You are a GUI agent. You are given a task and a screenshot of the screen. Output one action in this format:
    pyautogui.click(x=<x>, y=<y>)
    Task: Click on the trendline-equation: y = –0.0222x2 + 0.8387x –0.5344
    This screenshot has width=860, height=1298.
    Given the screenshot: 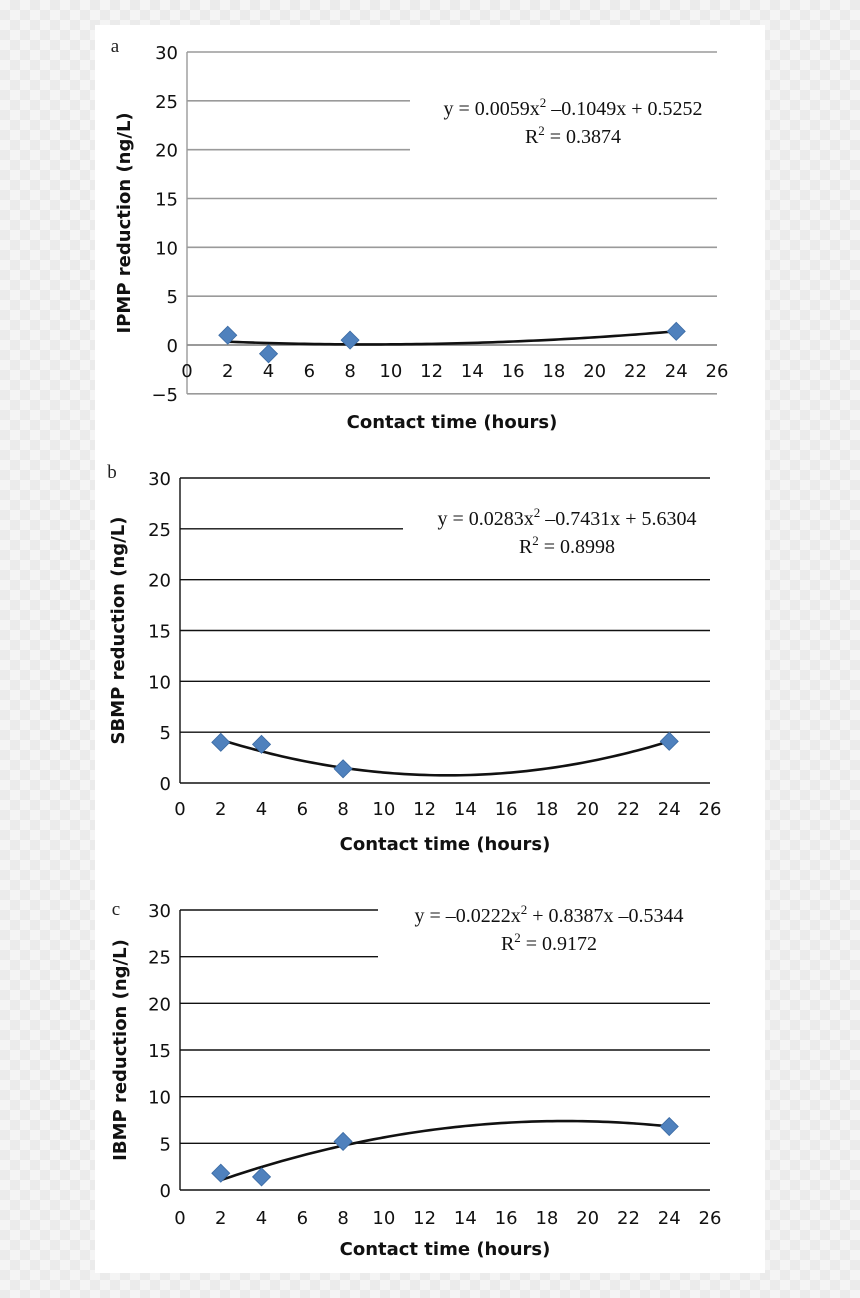 What is the action you would take?
    pyautogui.click(x=548, y=914)
    